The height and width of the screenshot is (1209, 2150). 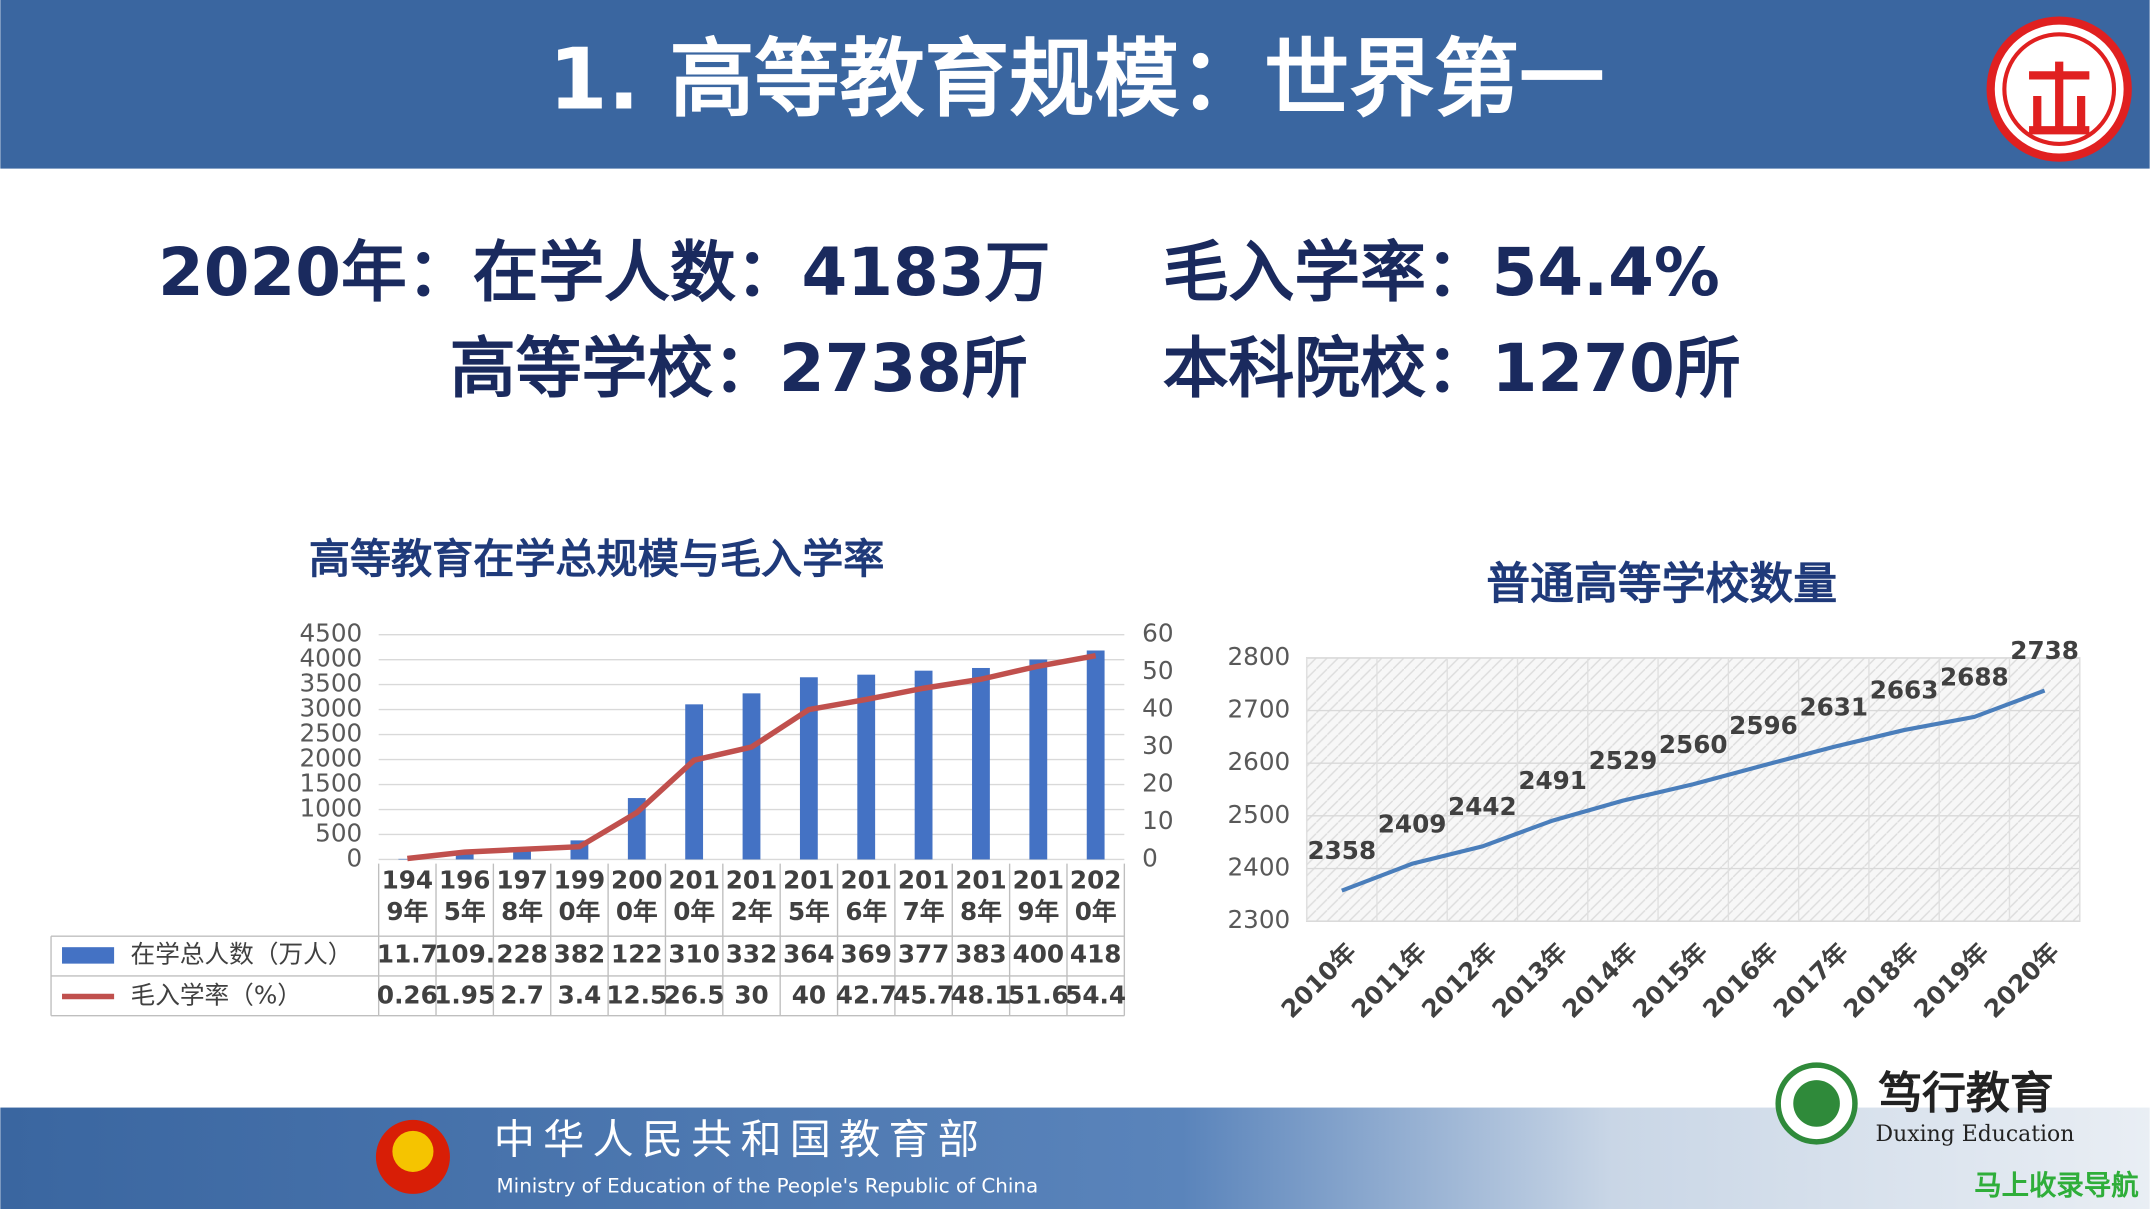 I want to click on table-value: 109., so click(x=464, y=953).